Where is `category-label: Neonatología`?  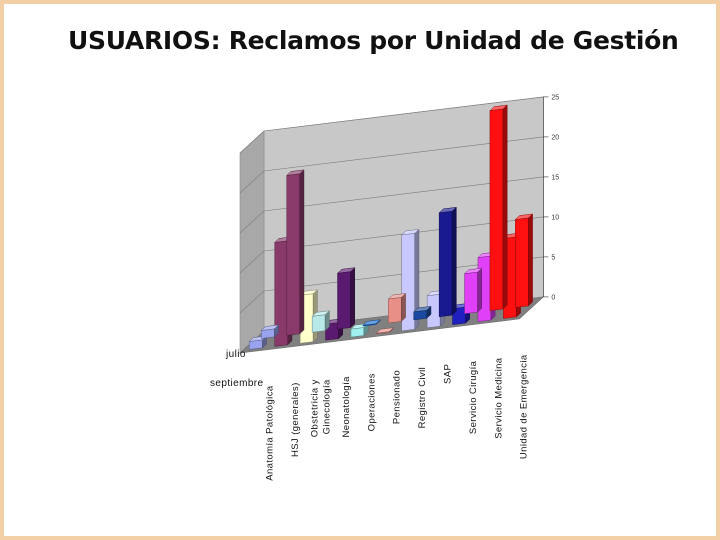 category-label: Neonatología is located at coordinates (346, 407).